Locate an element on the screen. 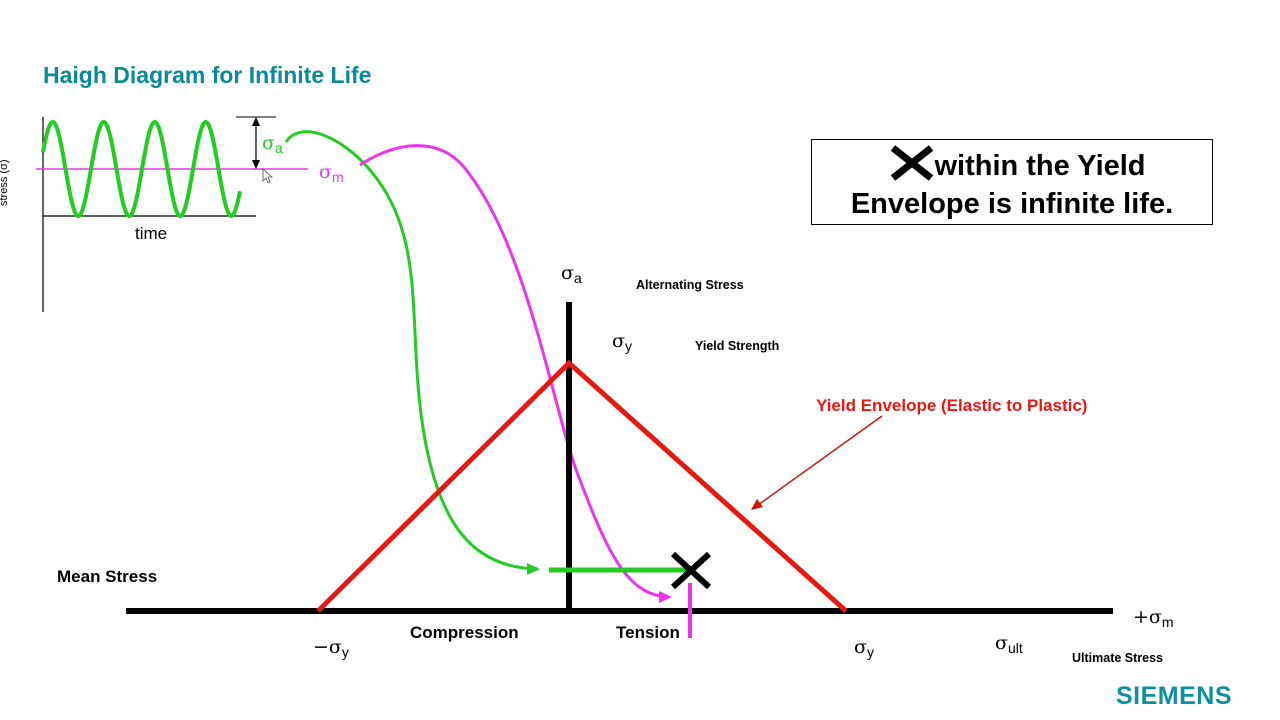  envelope-label-pointer-head is located at coordinates (757, 504).